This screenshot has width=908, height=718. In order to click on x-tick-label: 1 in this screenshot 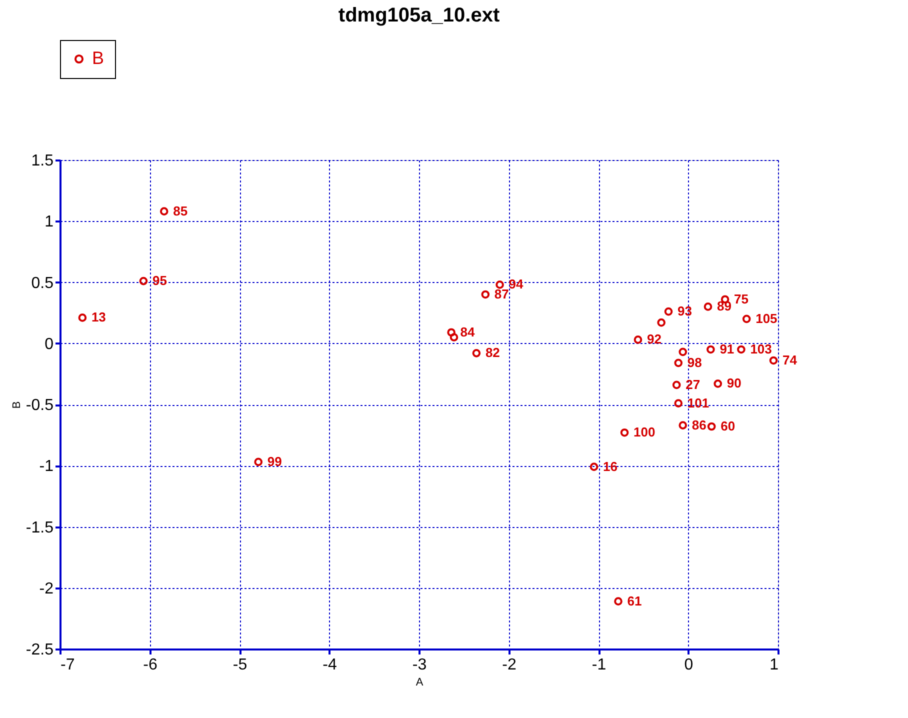, I will do `click(774, 665)`.